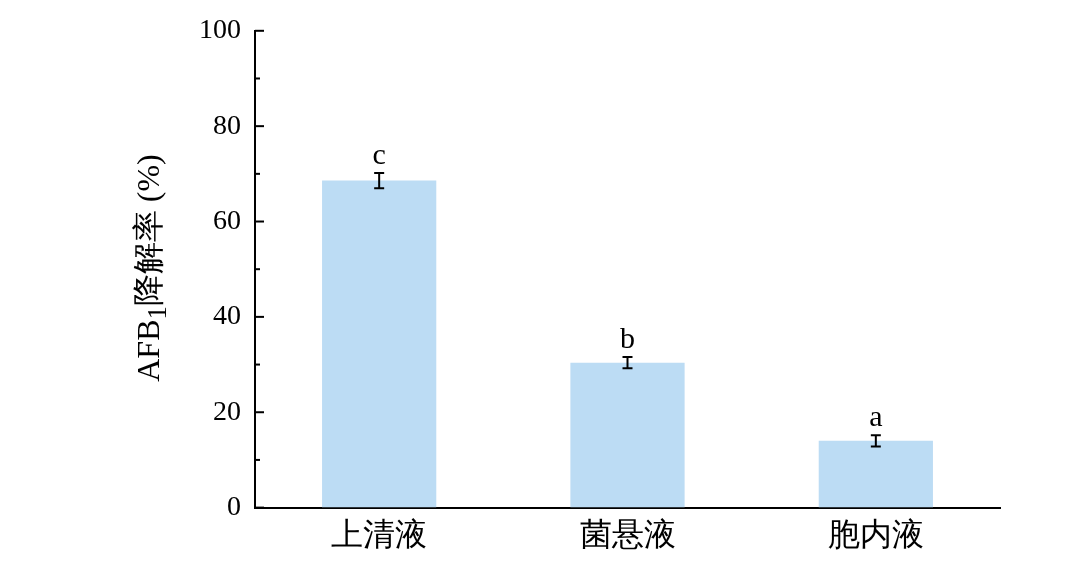  Describe the element at coordinates (227, 124) in the screenshot. I see `y-tick-label: 80` at that location.